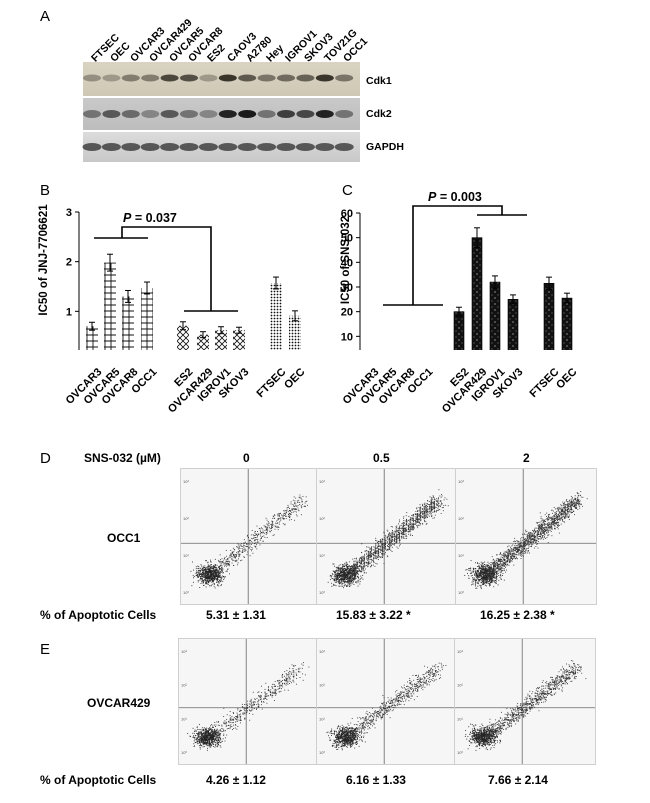  What do you see at coordinates (376, 780) in the screenshot?
I see `ovcar429-stat-dose-0-5: 6.16 ± 1.33` at bounding box center [376, 780].